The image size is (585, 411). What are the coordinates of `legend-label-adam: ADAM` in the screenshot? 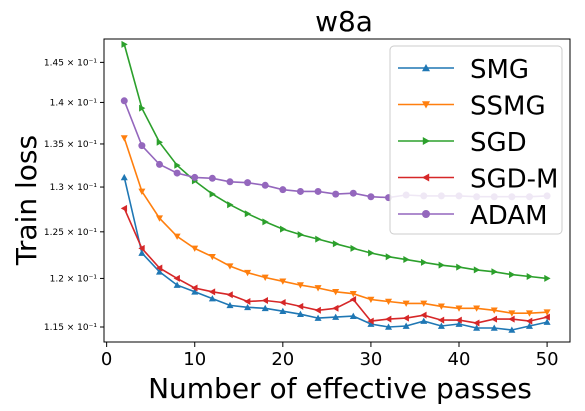 It's located at (509, 216).